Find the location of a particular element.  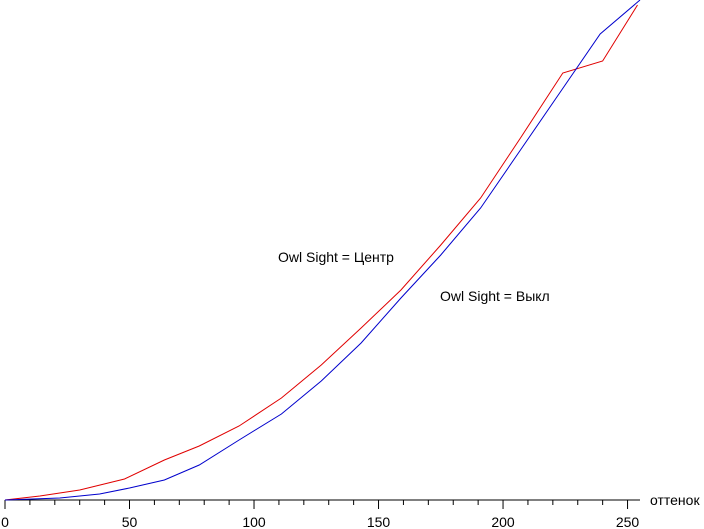

x-tick-label: 50 is located at coordinates (130, 521).